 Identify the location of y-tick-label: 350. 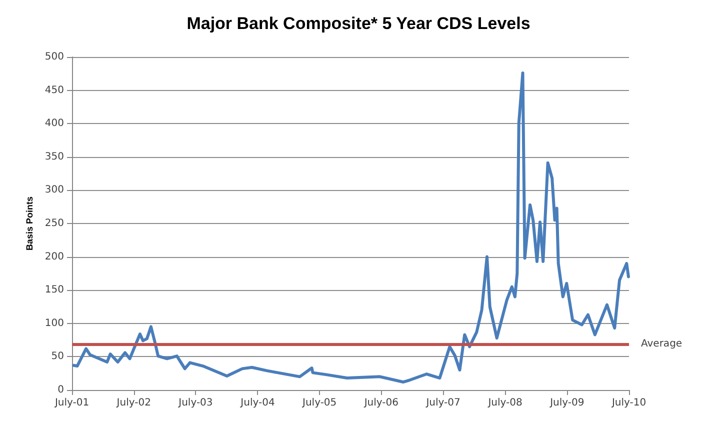
(54, 156).